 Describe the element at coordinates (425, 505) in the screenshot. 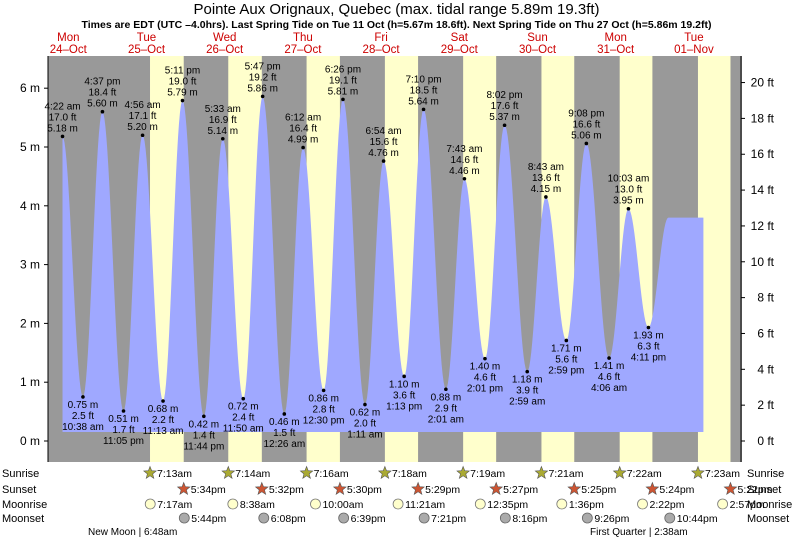

I see `moonrise-time: 11:21am` at that location.